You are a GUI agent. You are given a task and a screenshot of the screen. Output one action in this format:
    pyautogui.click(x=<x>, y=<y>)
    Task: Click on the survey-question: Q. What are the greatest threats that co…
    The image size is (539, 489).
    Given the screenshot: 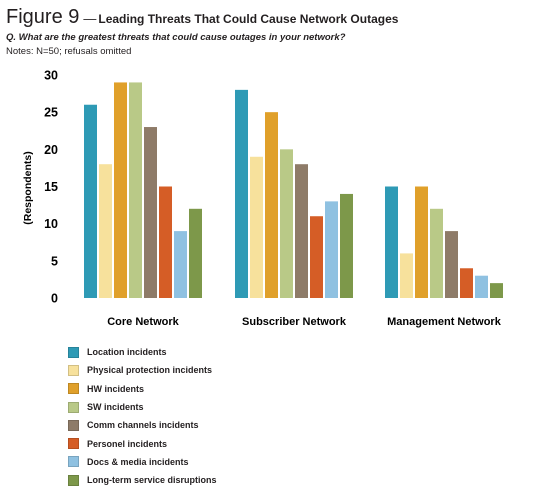 What is the action you would take?
    pyautogui.click(x=176, y=37)
    